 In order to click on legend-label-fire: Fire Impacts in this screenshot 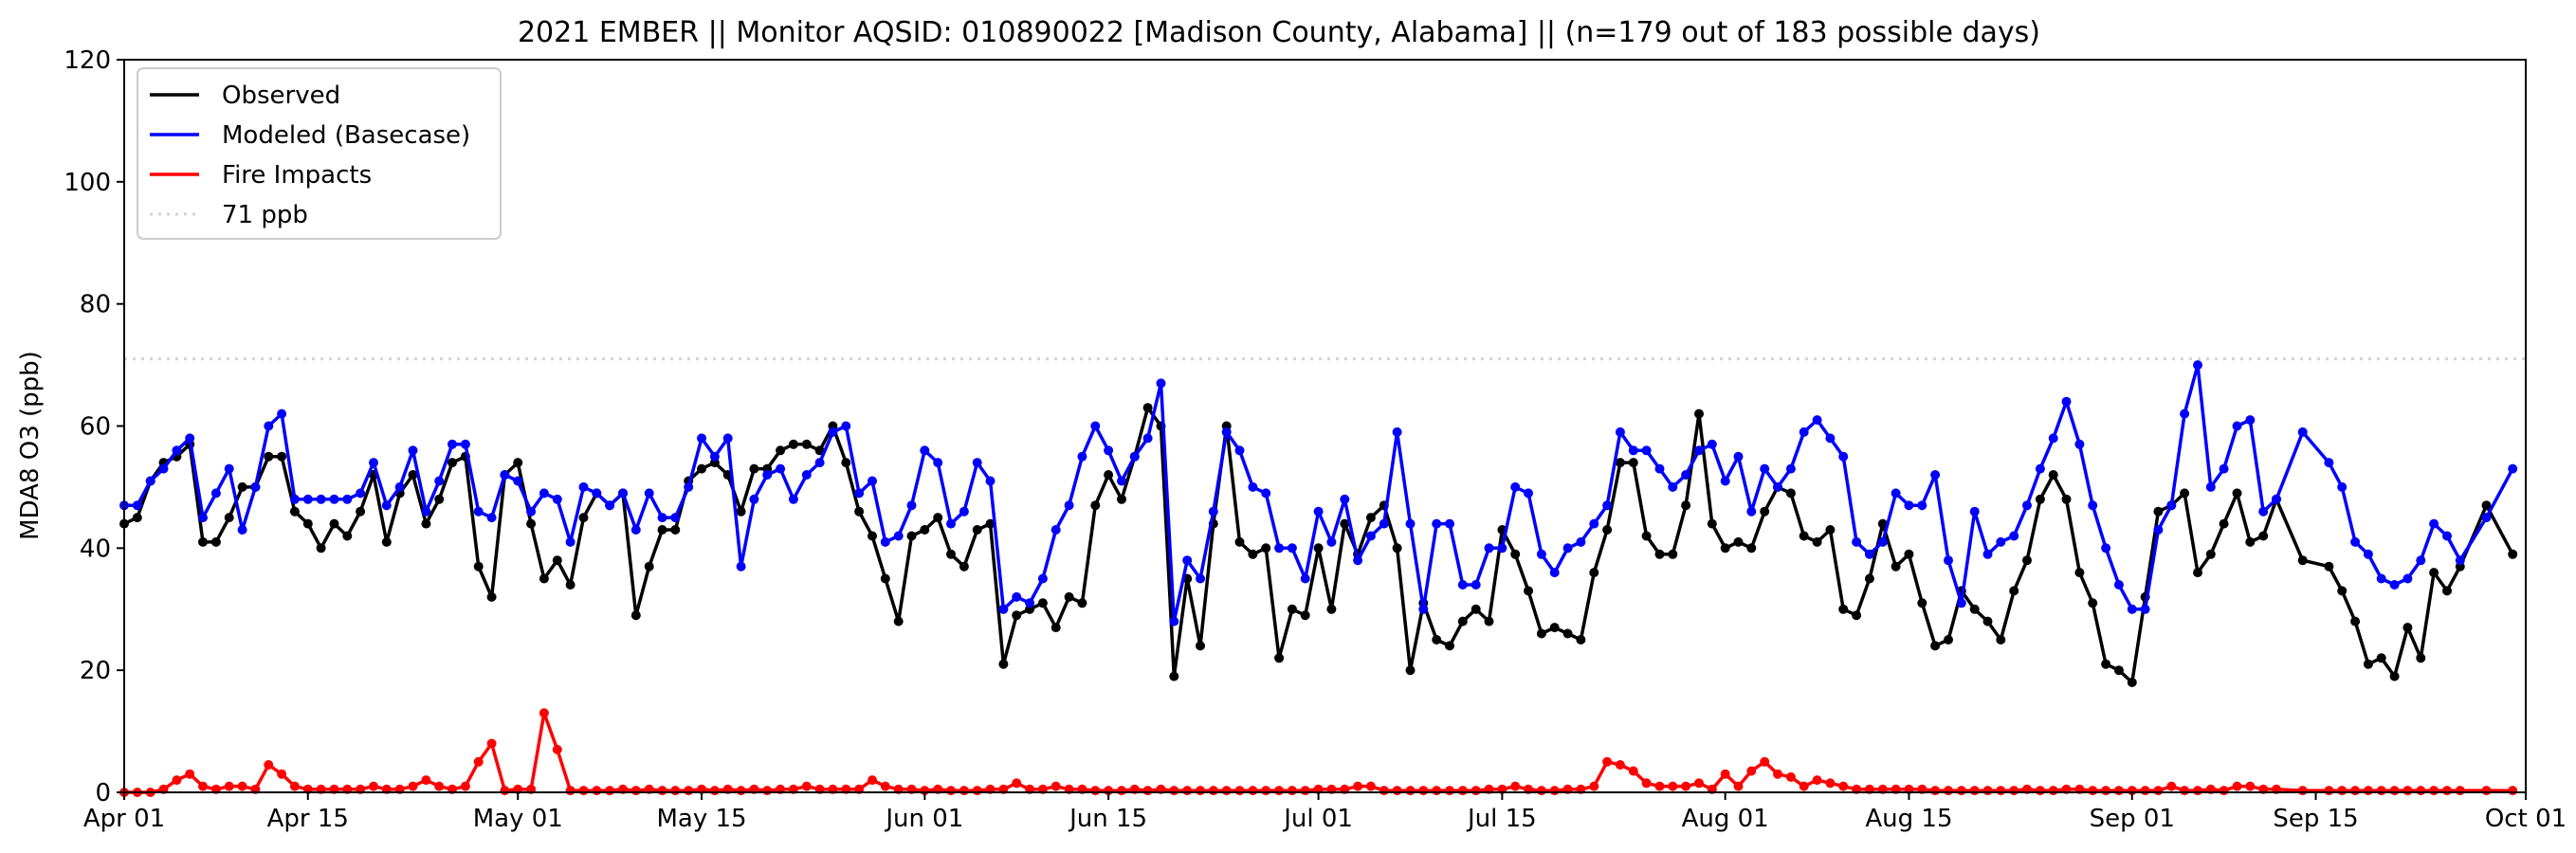, I will do `click(297, 175)`.